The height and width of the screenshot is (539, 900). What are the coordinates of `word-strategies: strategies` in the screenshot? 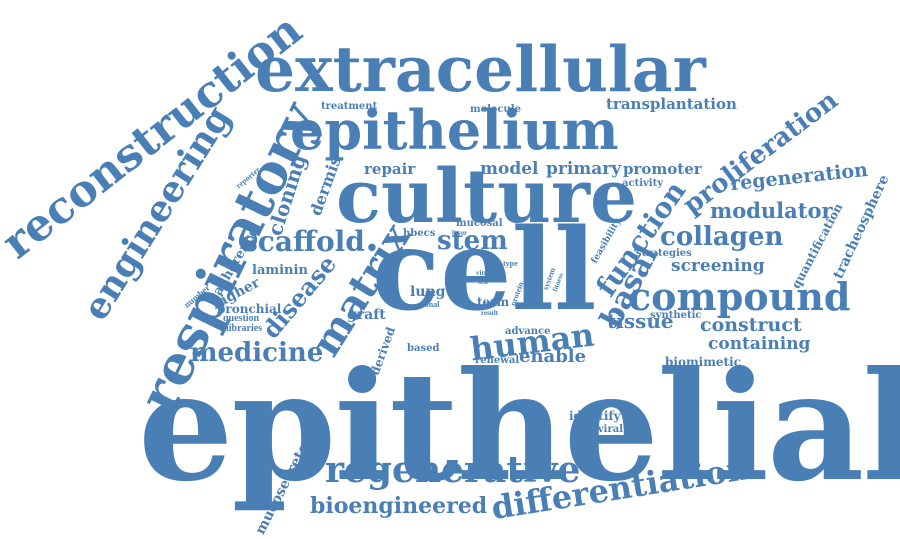 It's located at (664, 253).